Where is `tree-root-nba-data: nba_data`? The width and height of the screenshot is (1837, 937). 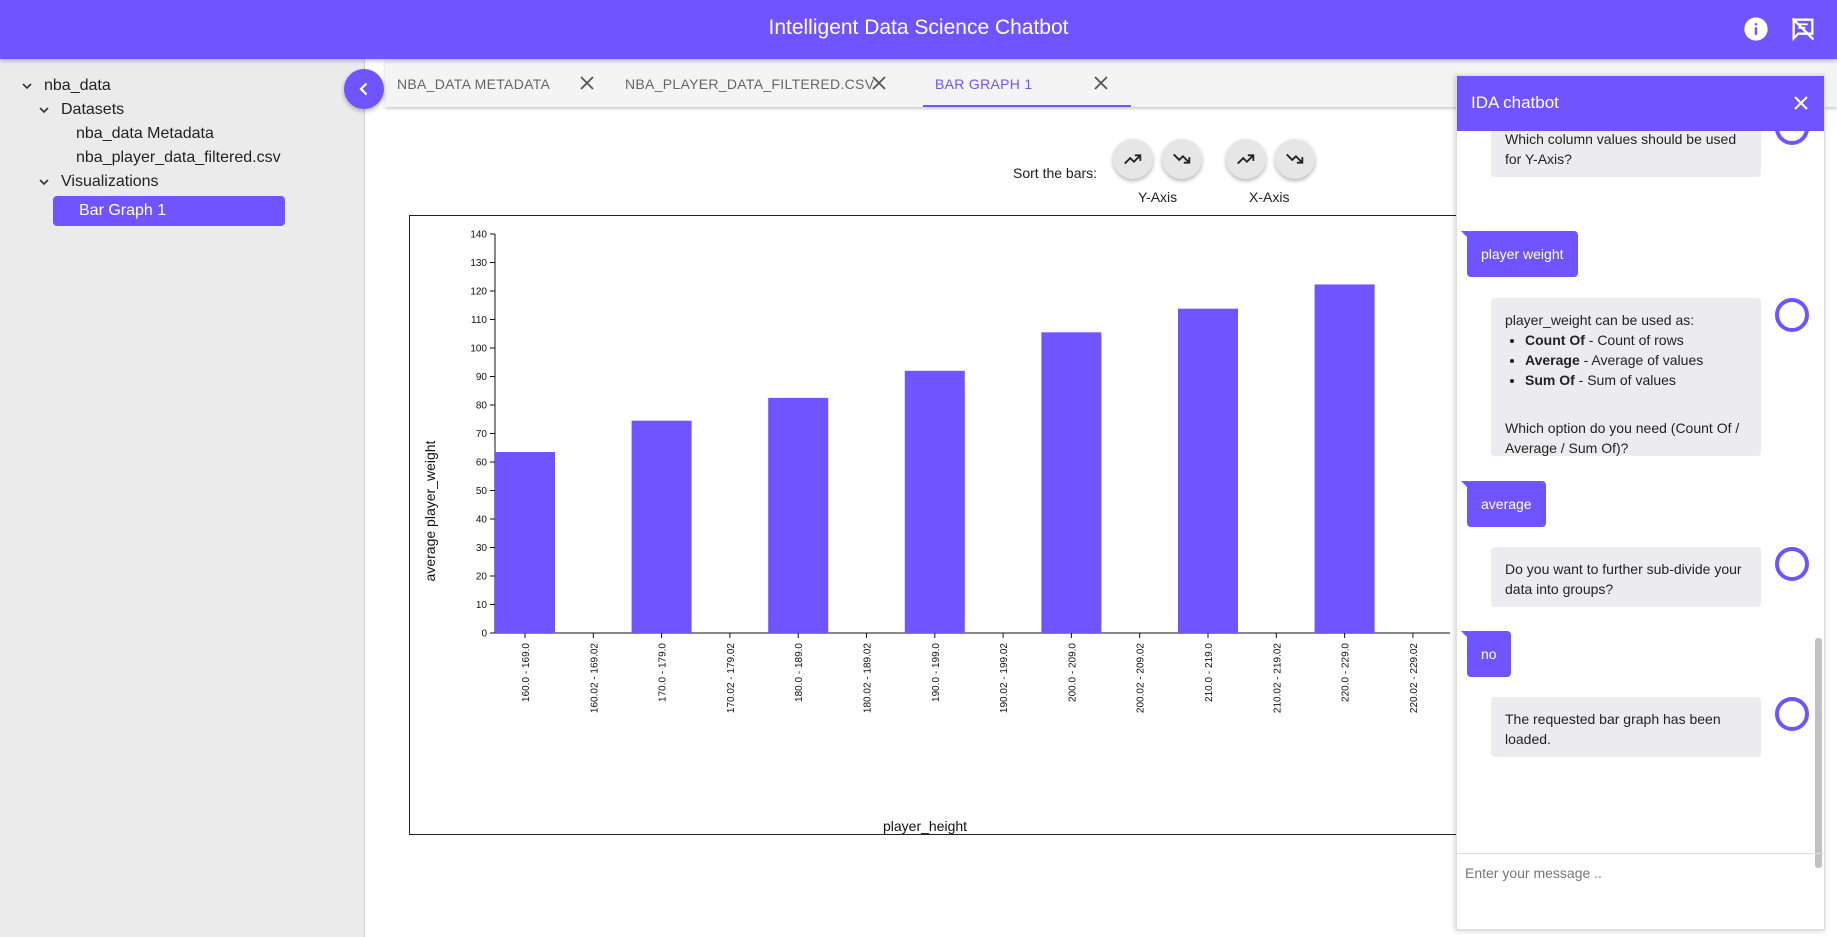 tree-root-nba-data: nba_data is located at coordinates (65, 86).